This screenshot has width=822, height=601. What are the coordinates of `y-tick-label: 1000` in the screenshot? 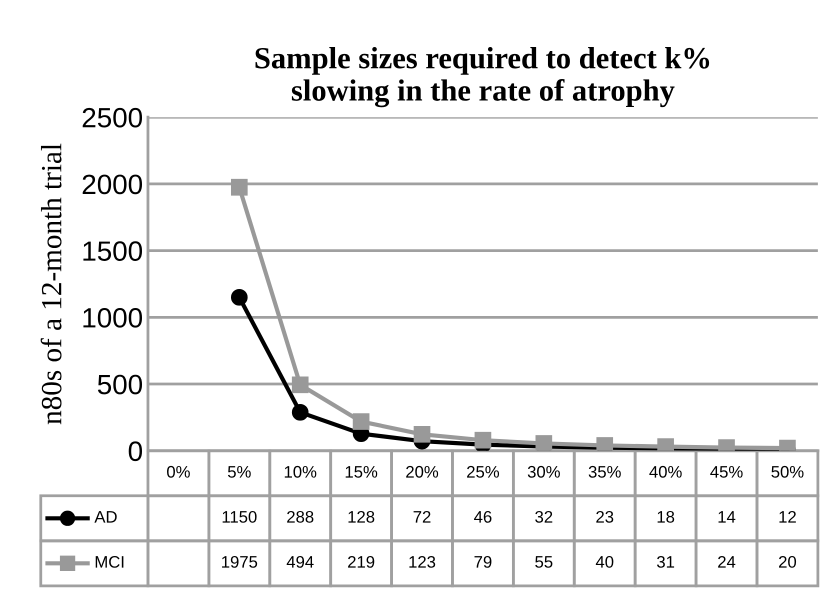 It's located at (112, 318).